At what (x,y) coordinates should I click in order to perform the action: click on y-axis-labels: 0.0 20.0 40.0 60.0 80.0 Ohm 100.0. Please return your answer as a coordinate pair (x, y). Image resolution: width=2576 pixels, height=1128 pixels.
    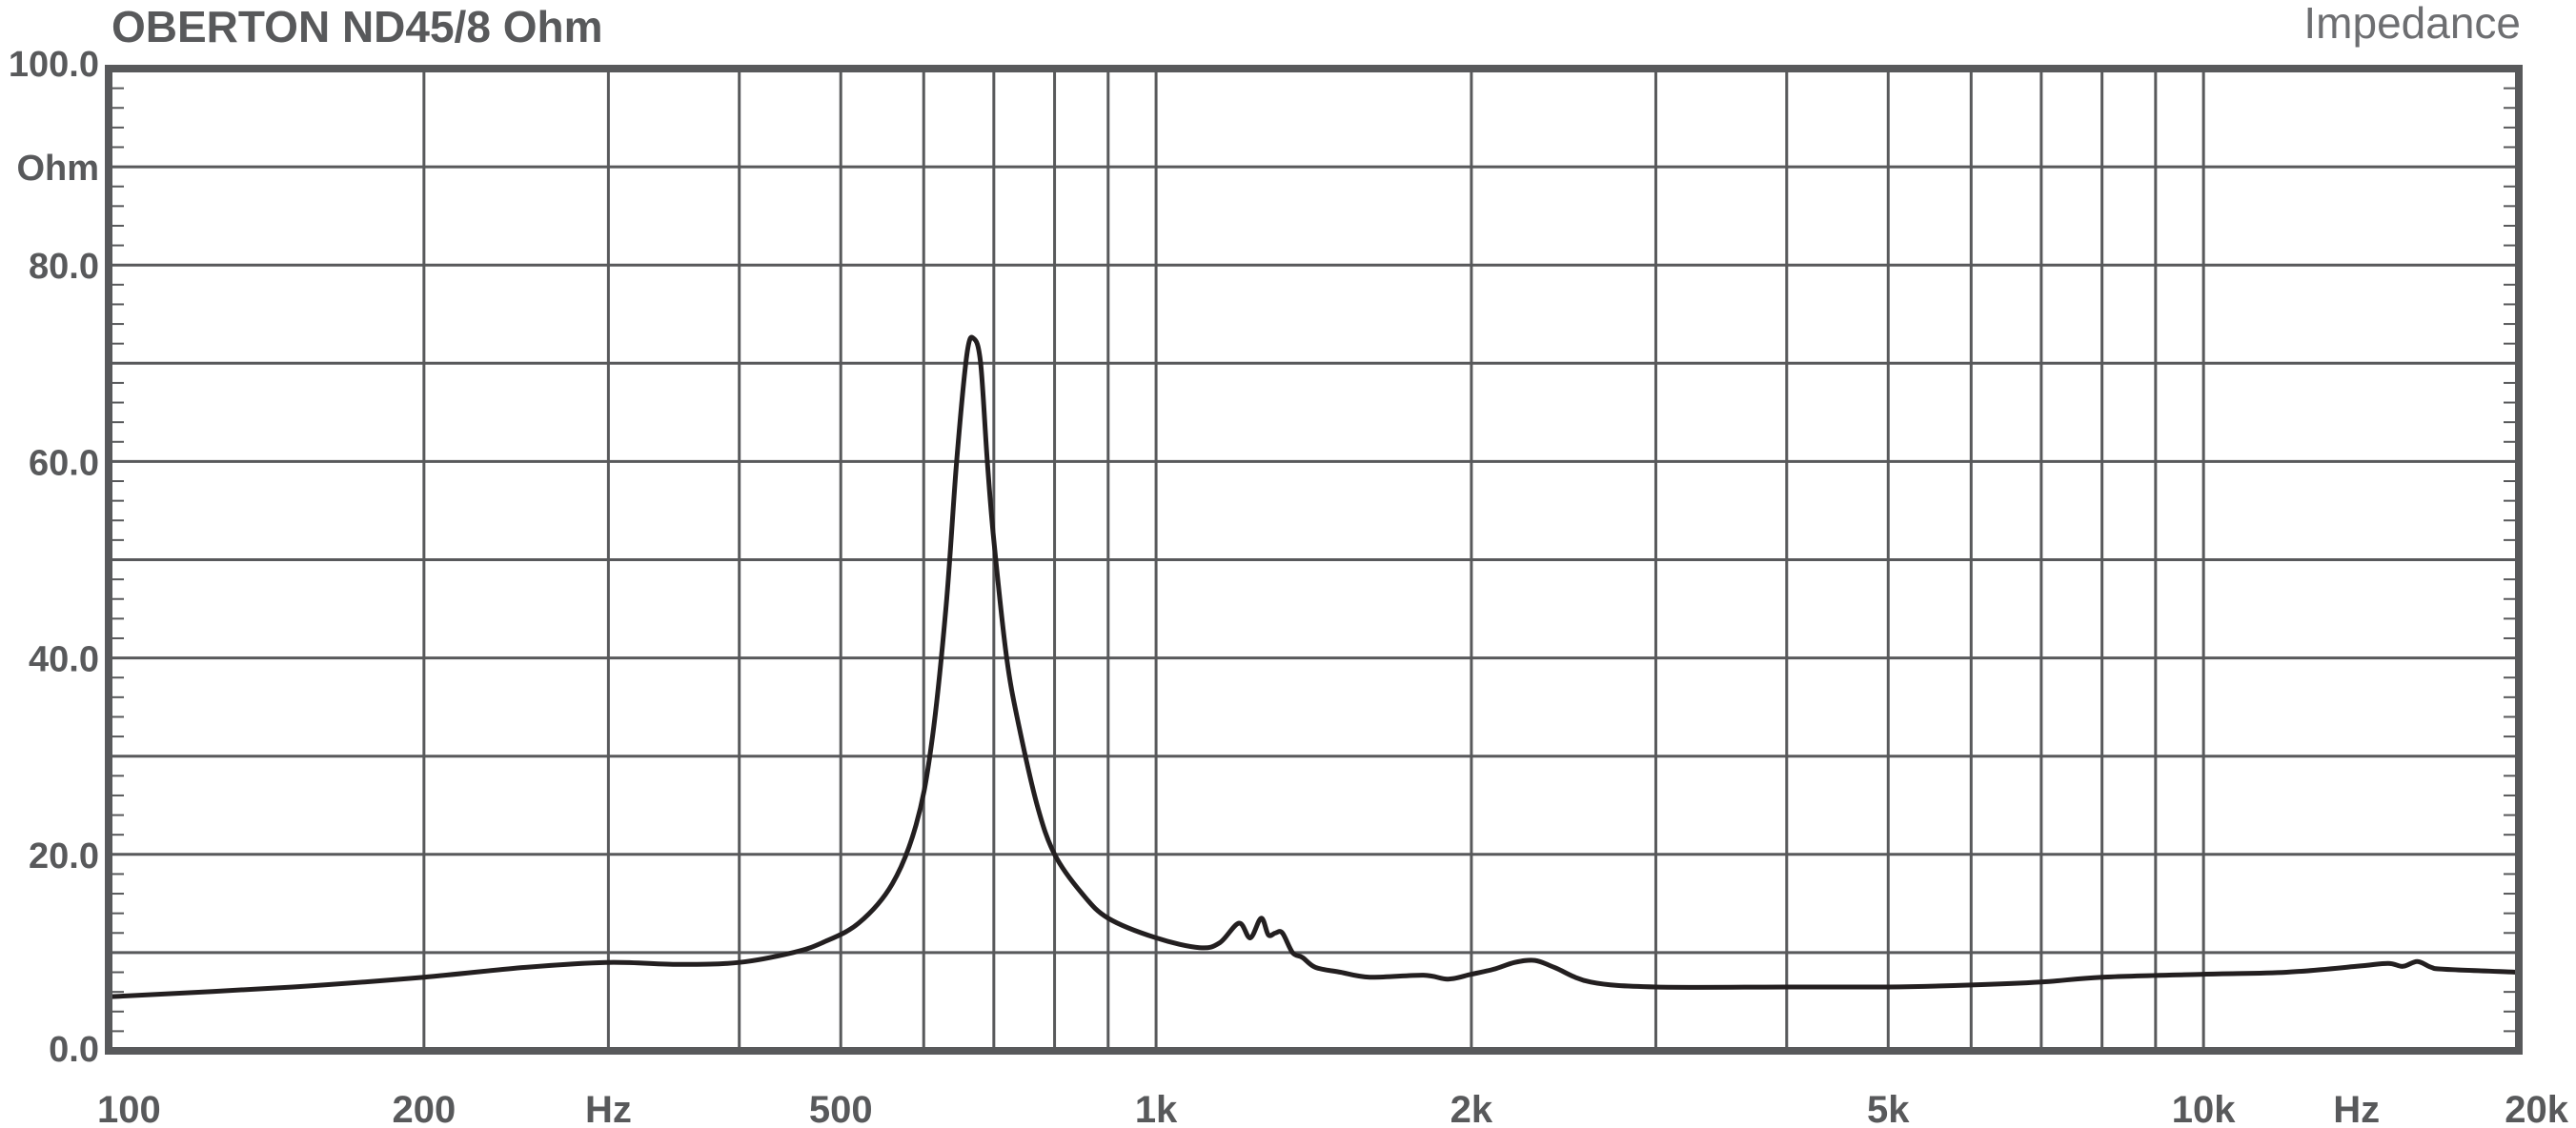
    Looking at the image, I should click on (54, 557).